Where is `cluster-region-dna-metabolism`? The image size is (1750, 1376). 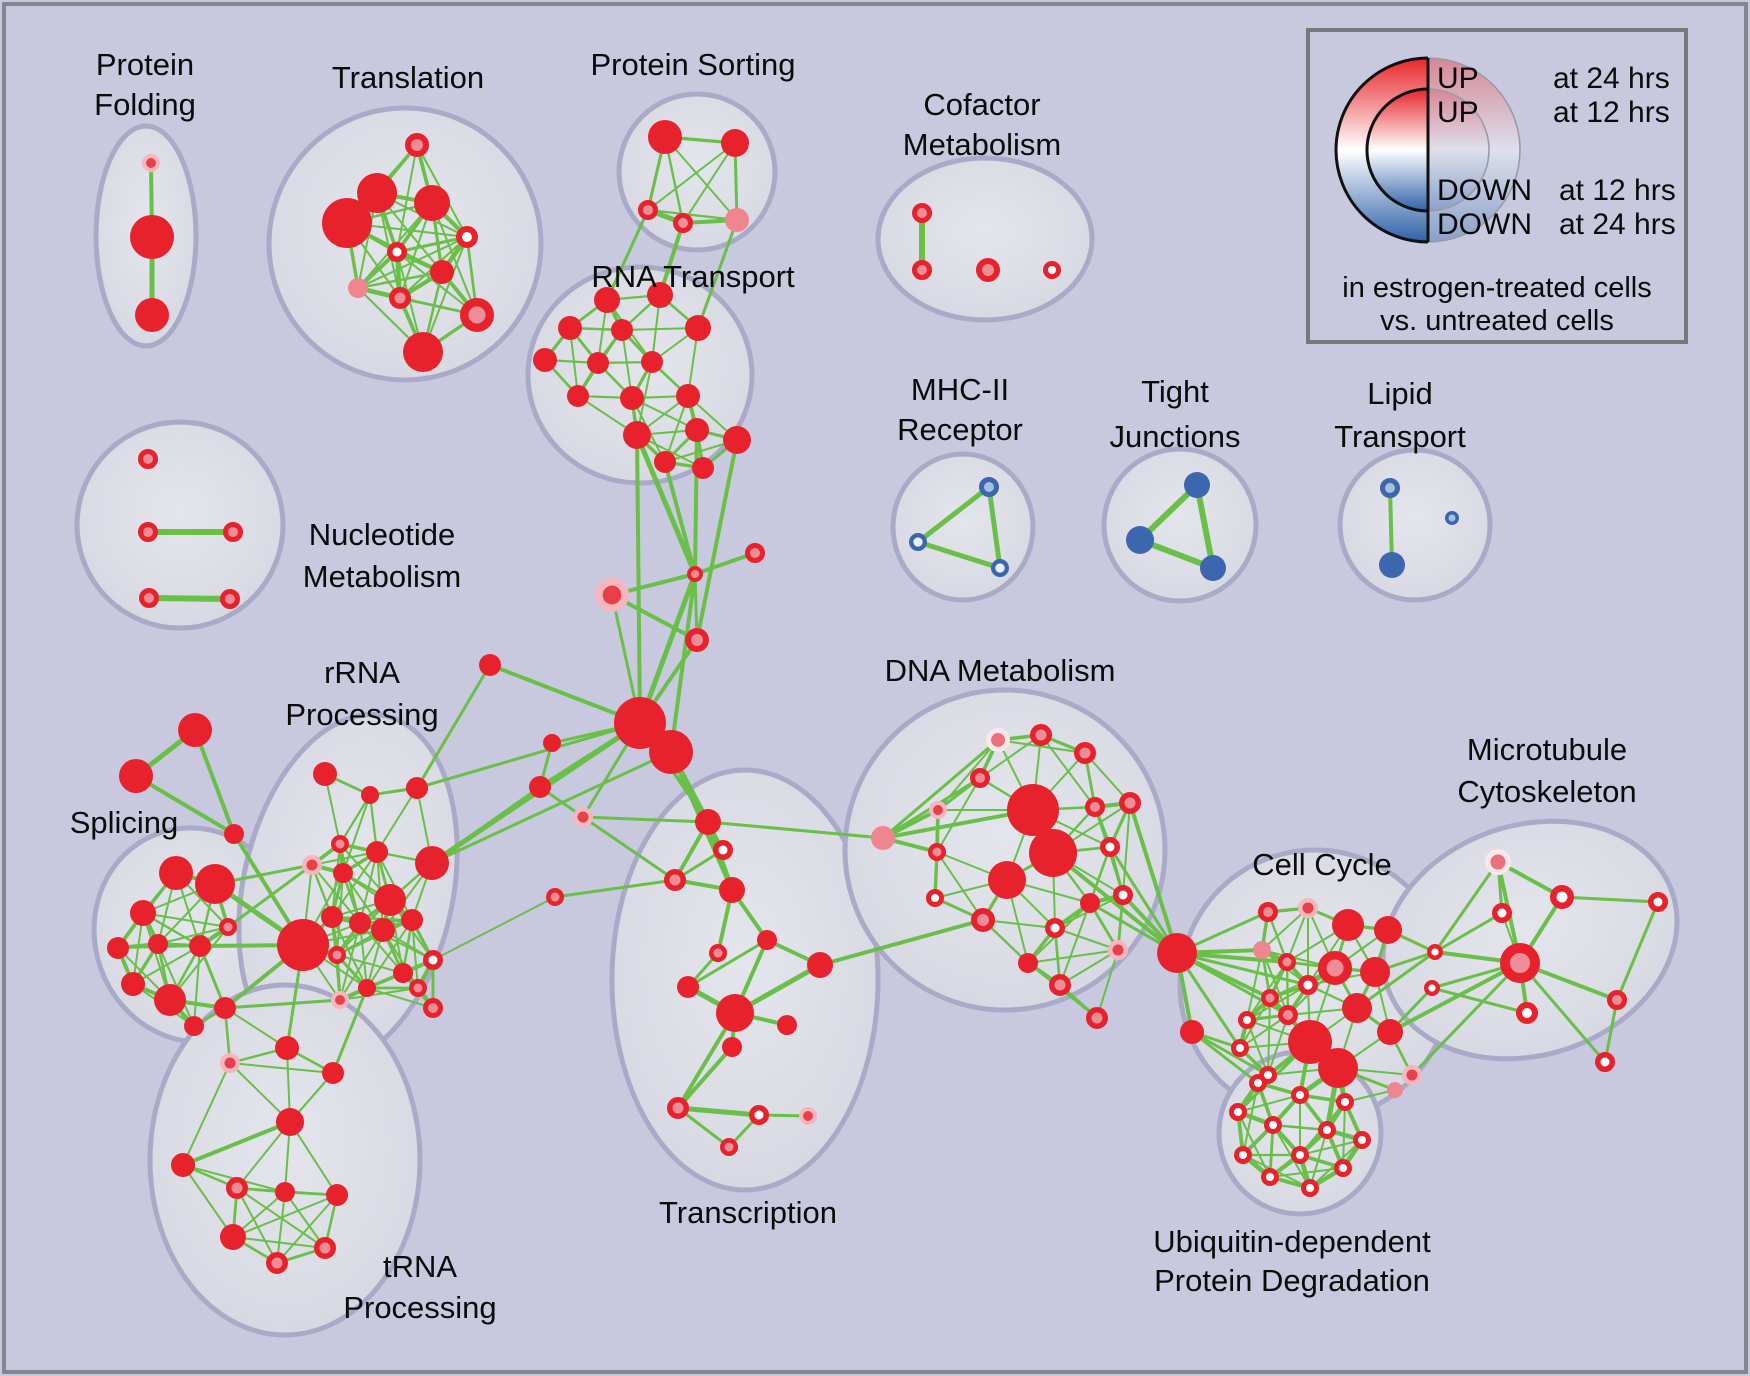
cluster-region-dna-metabolism is located at coordinates (1005, 850).